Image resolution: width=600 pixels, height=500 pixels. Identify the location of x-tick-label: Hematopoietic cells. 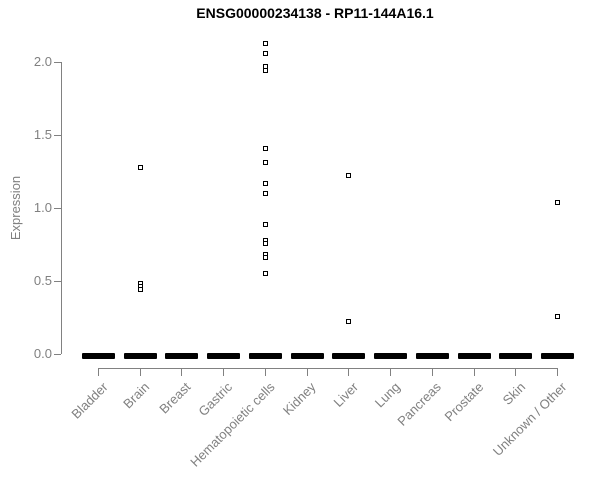
(232, 424).